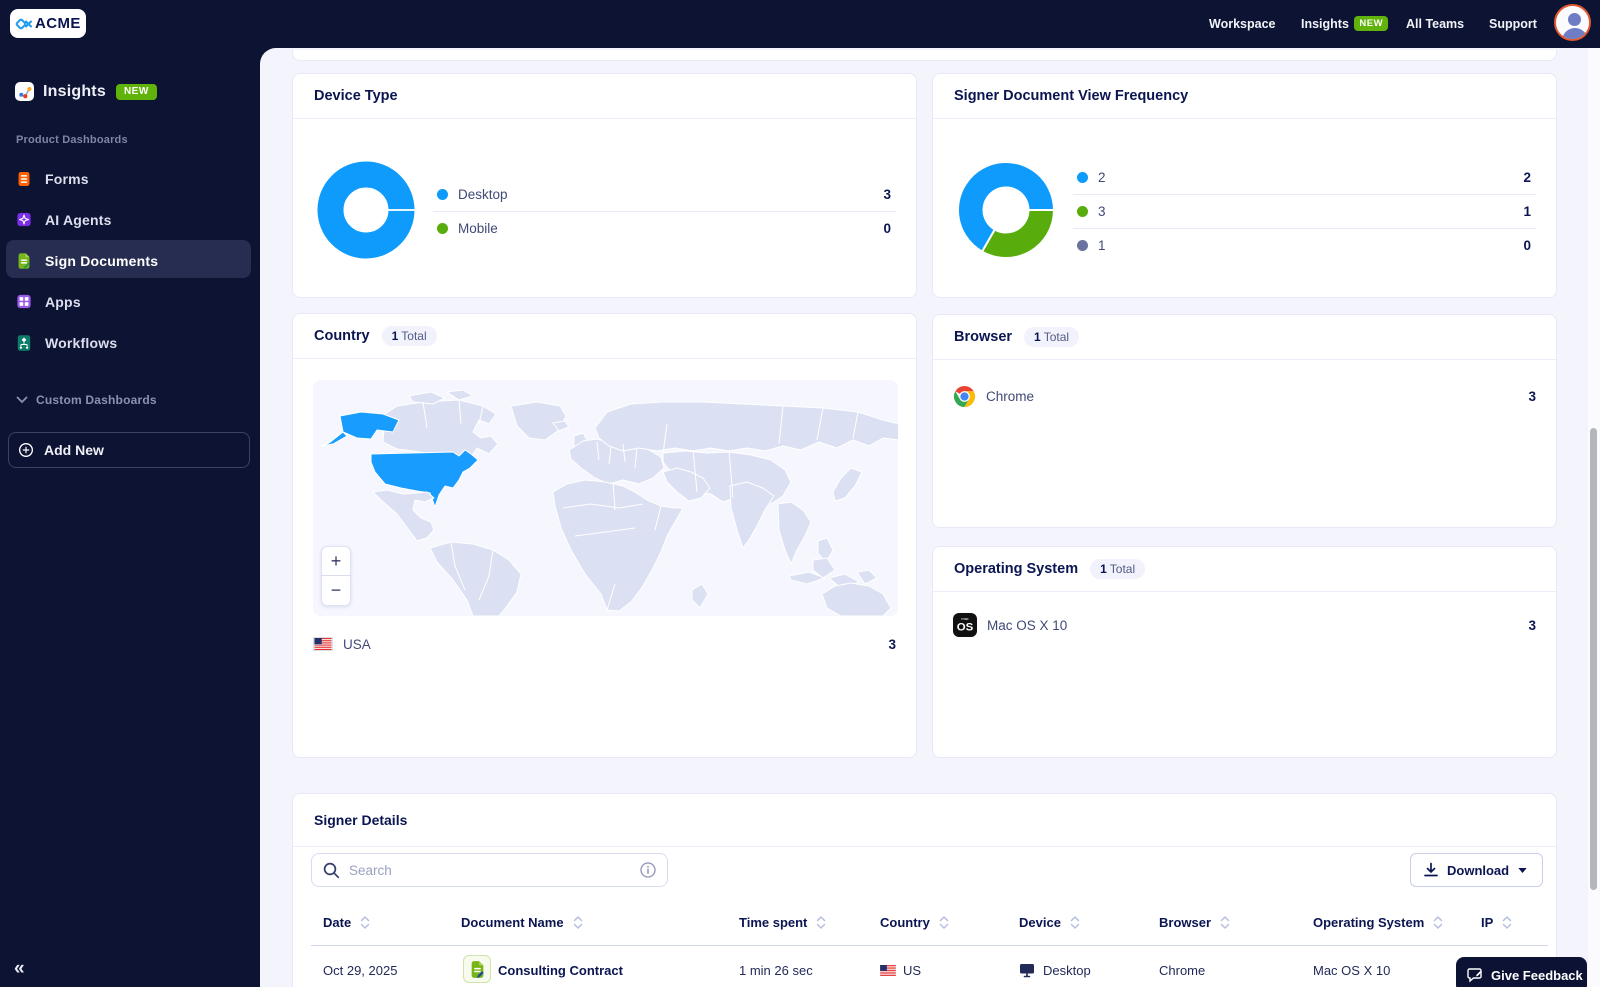 This screenshot has height=987, width=1600. I want to click on svg-text: mac, so click(964, 619).